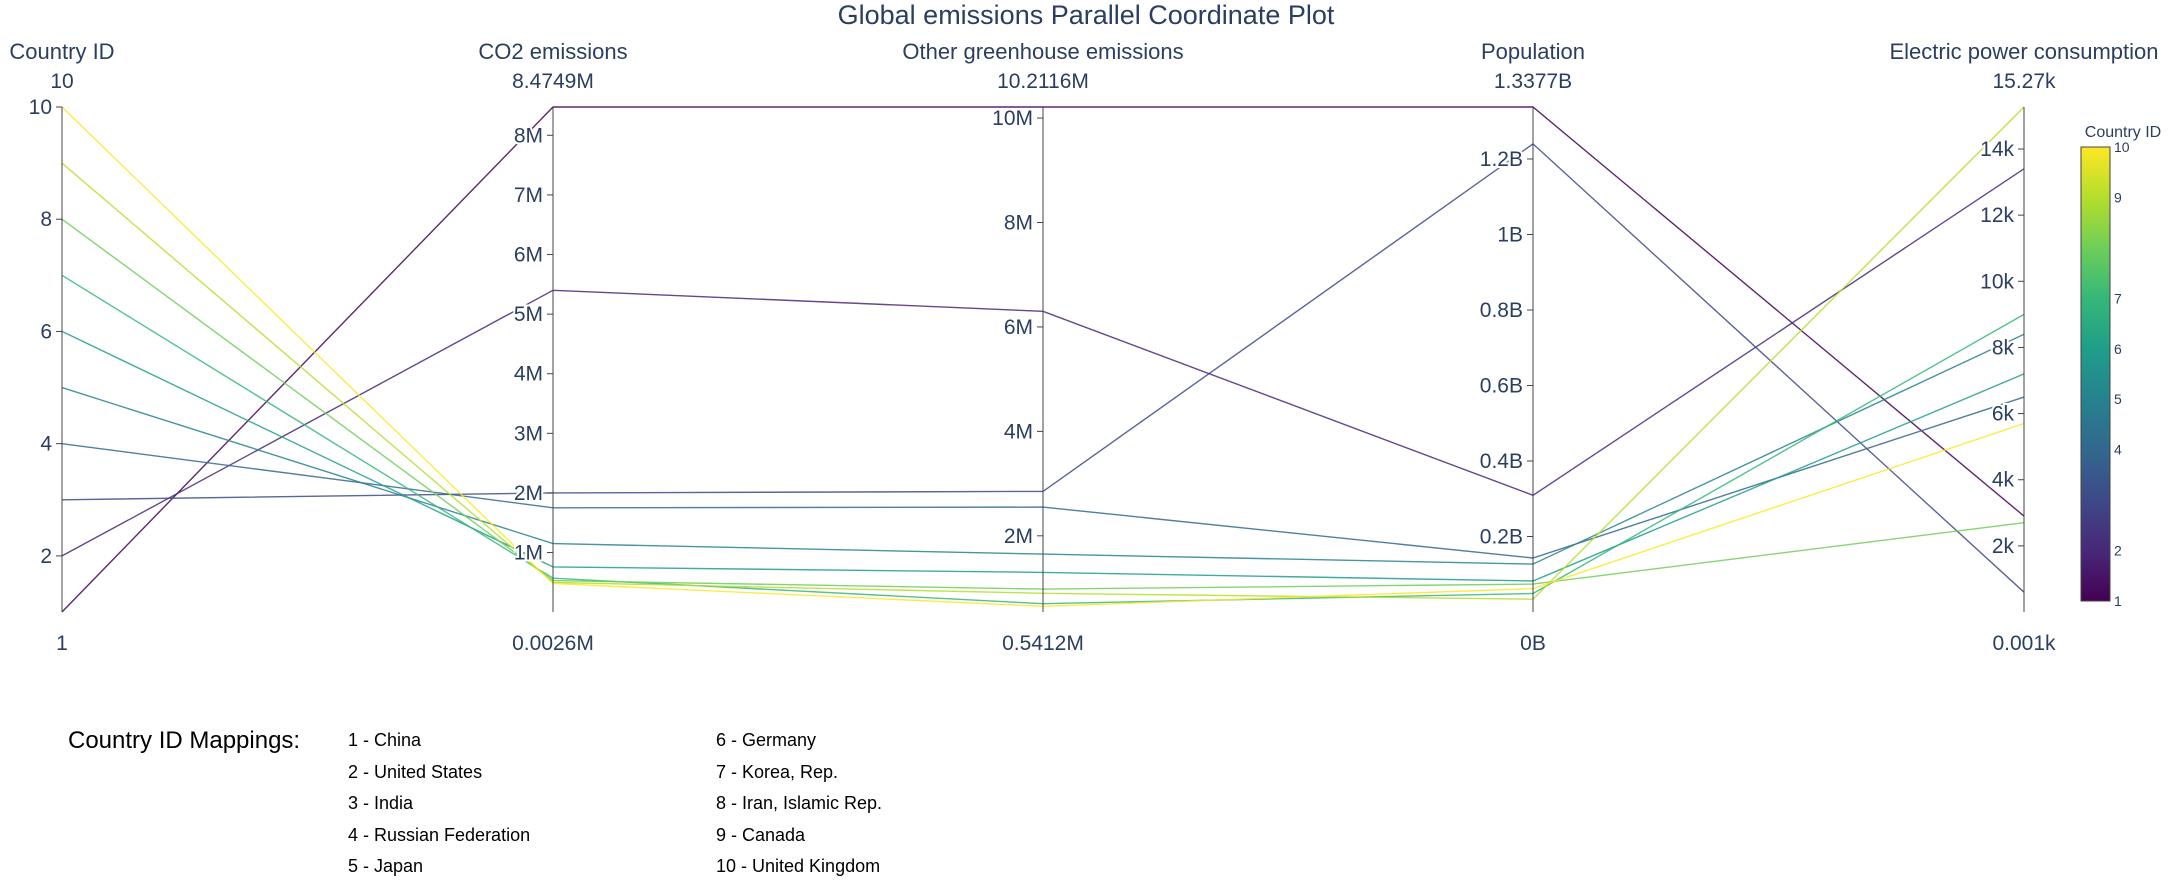  What do you see at coordinates (766, 740) in the screenshot?
I see `mapping-item-6: 6 - Germany` at bounding box center [766, 740].